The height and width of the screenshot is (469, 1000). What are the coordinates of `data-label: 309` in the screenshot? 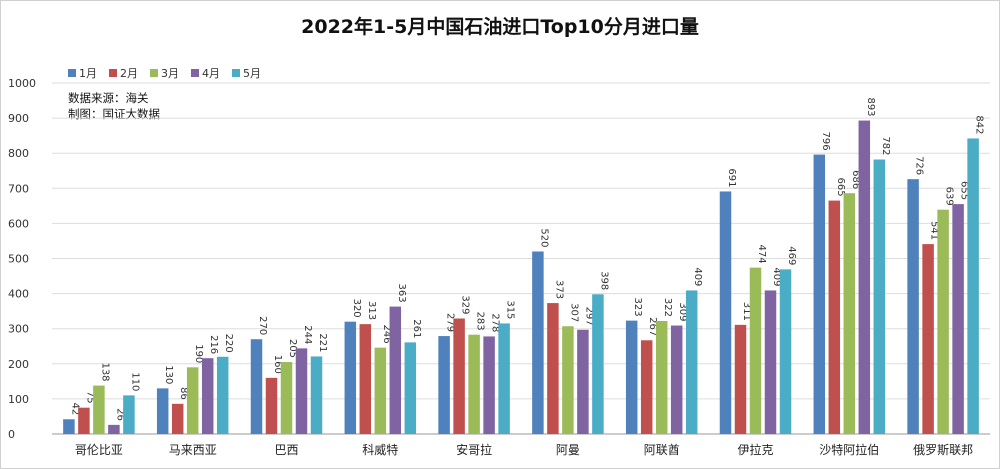 It's located at (682, 311).